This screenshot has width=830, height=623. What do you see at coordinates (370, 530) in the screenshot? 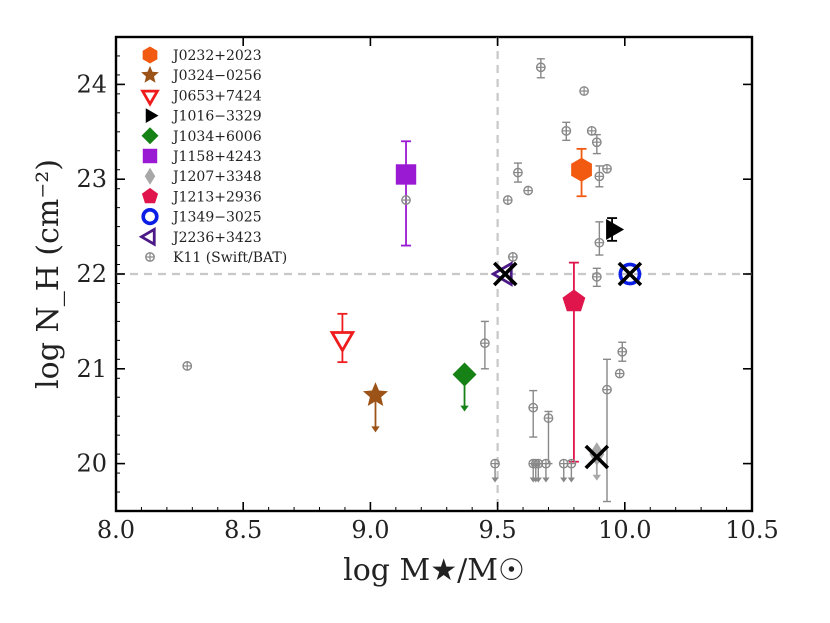
I see `x-tick-label: 9.0` at bounding box center [370, 530].